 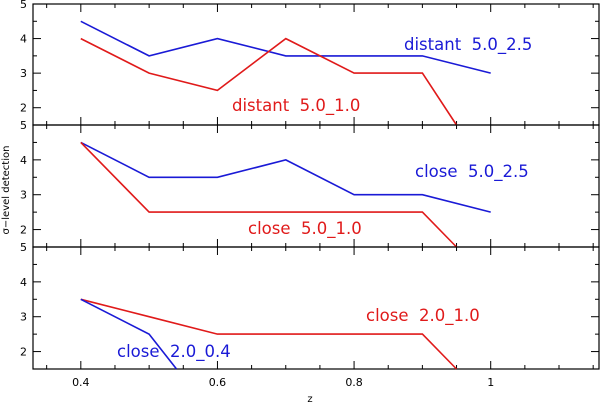 I want to click on y-axis-label: σ−level detection, so click(x=6, y=190).